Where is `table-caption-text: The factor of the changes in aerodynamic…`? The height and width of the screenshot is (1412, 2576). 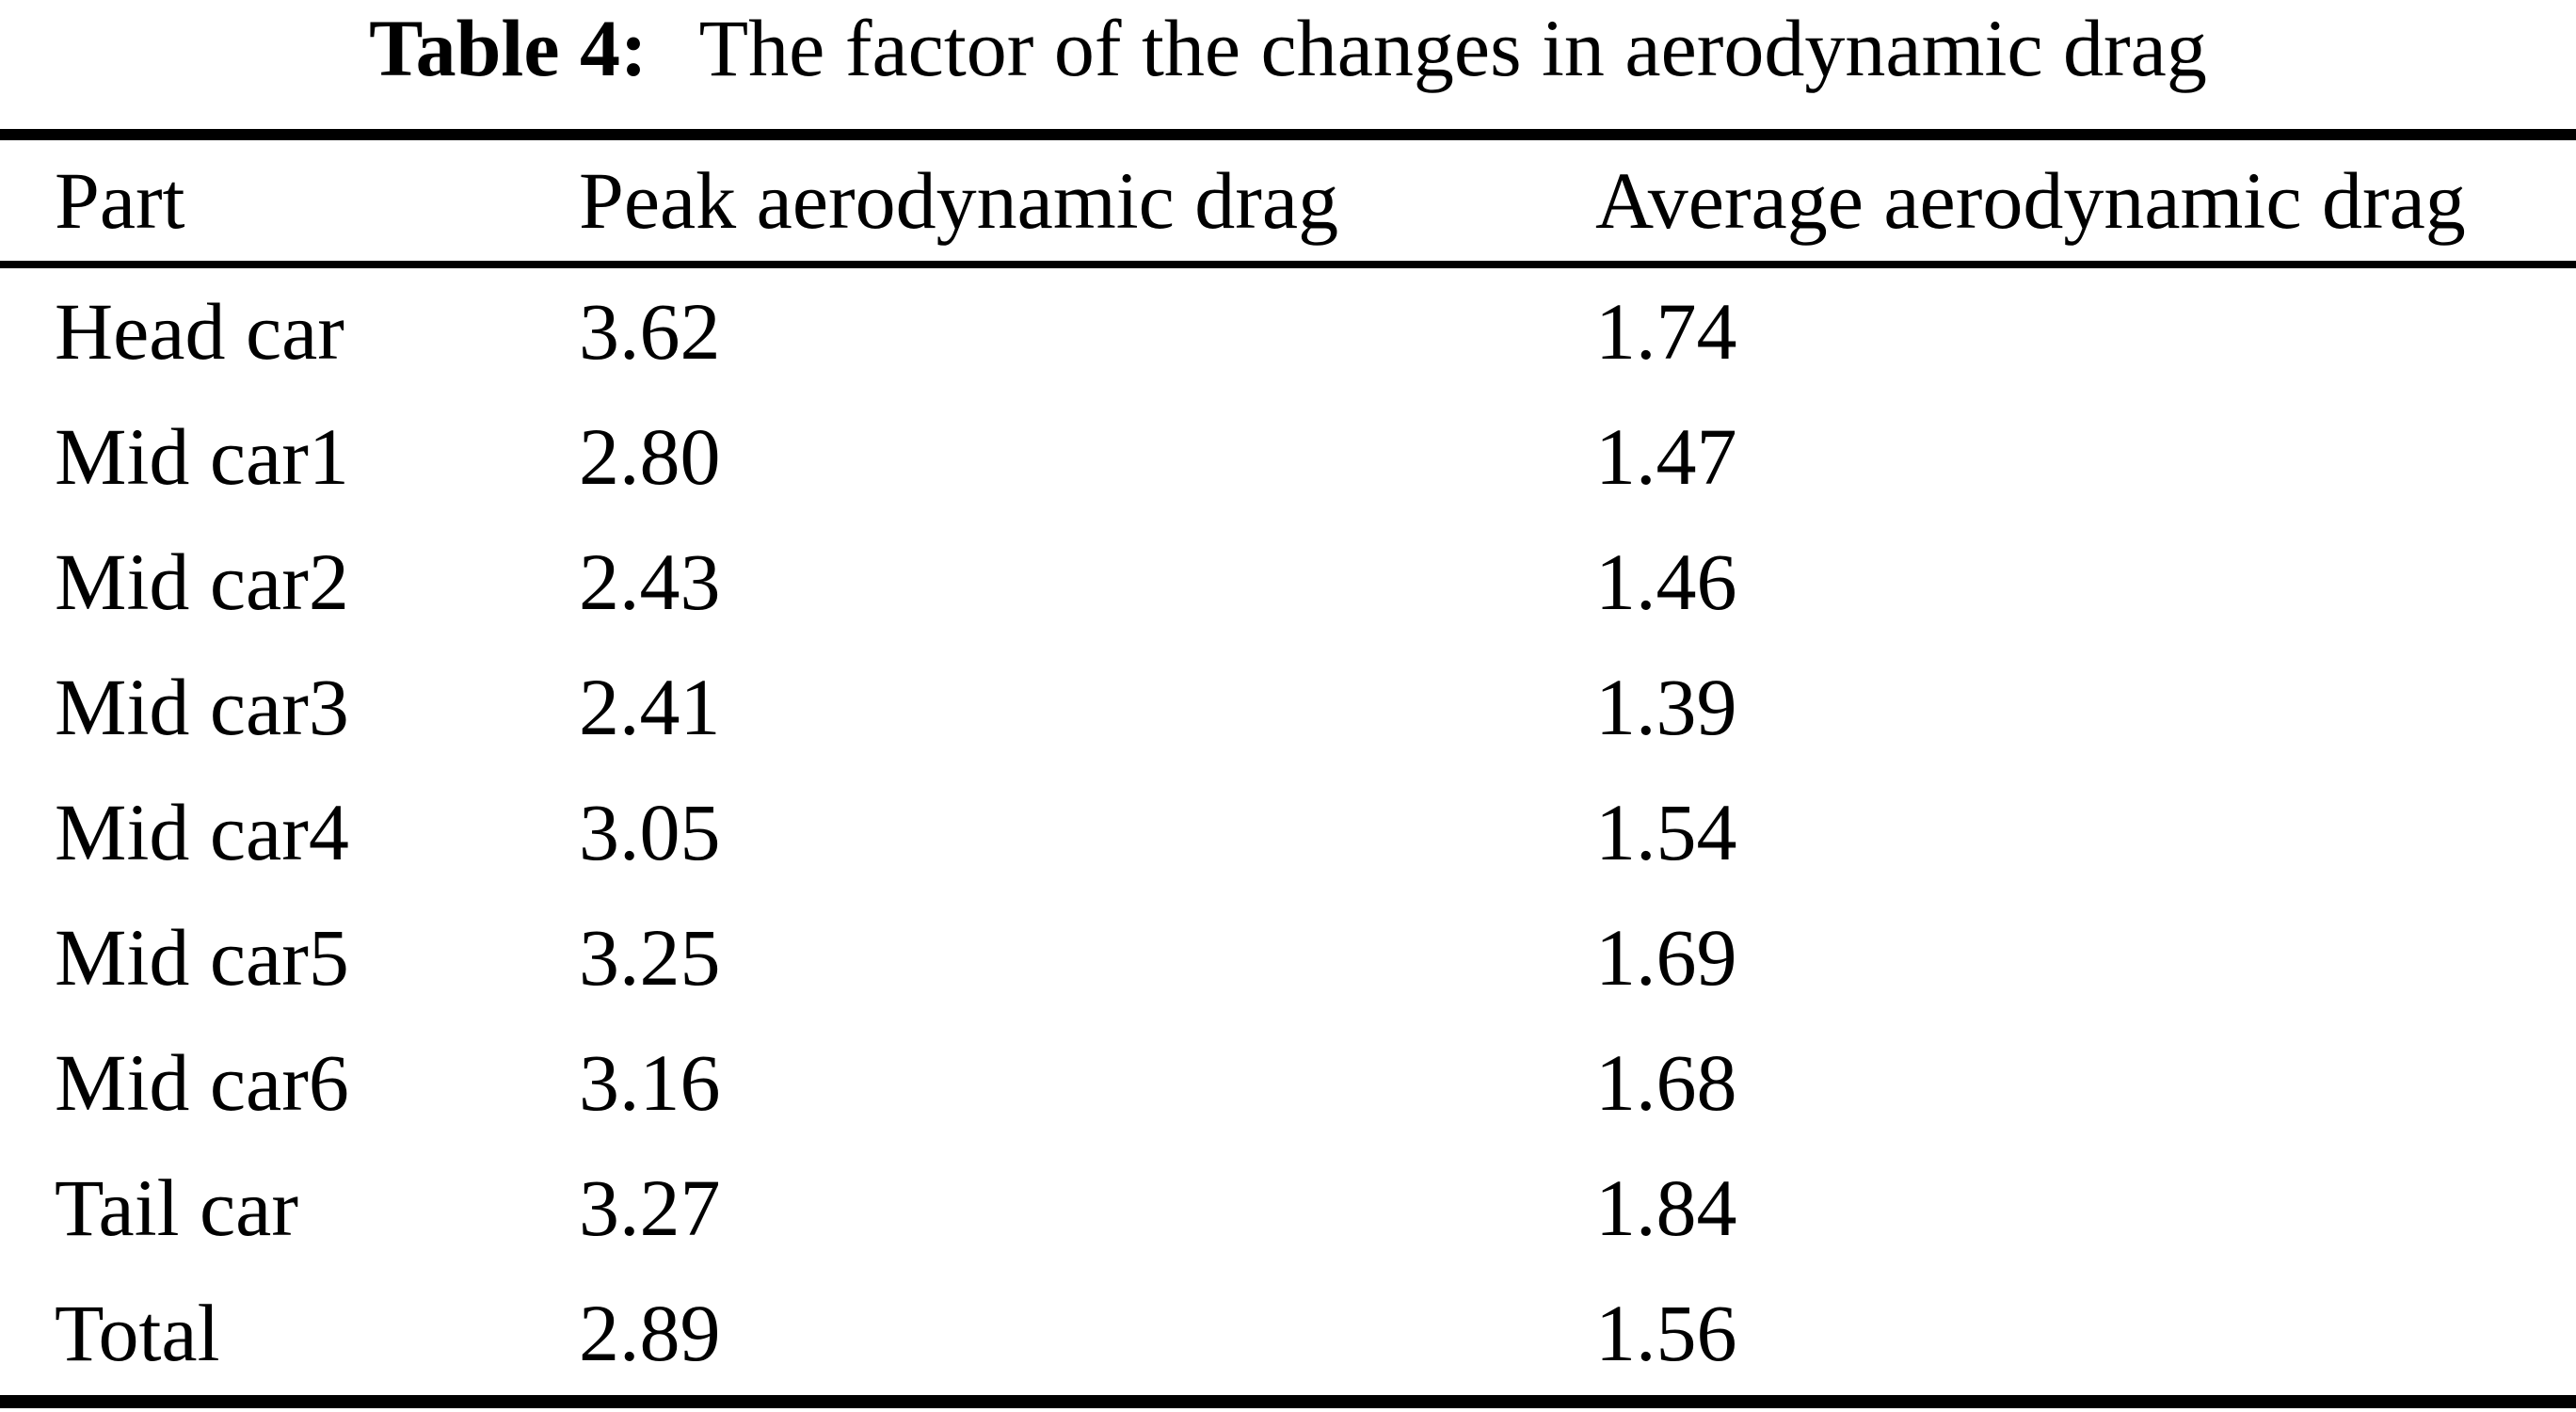 table-caption-text: The factor of the changes in aerodynamic… is located at coordinates (1452, 48).